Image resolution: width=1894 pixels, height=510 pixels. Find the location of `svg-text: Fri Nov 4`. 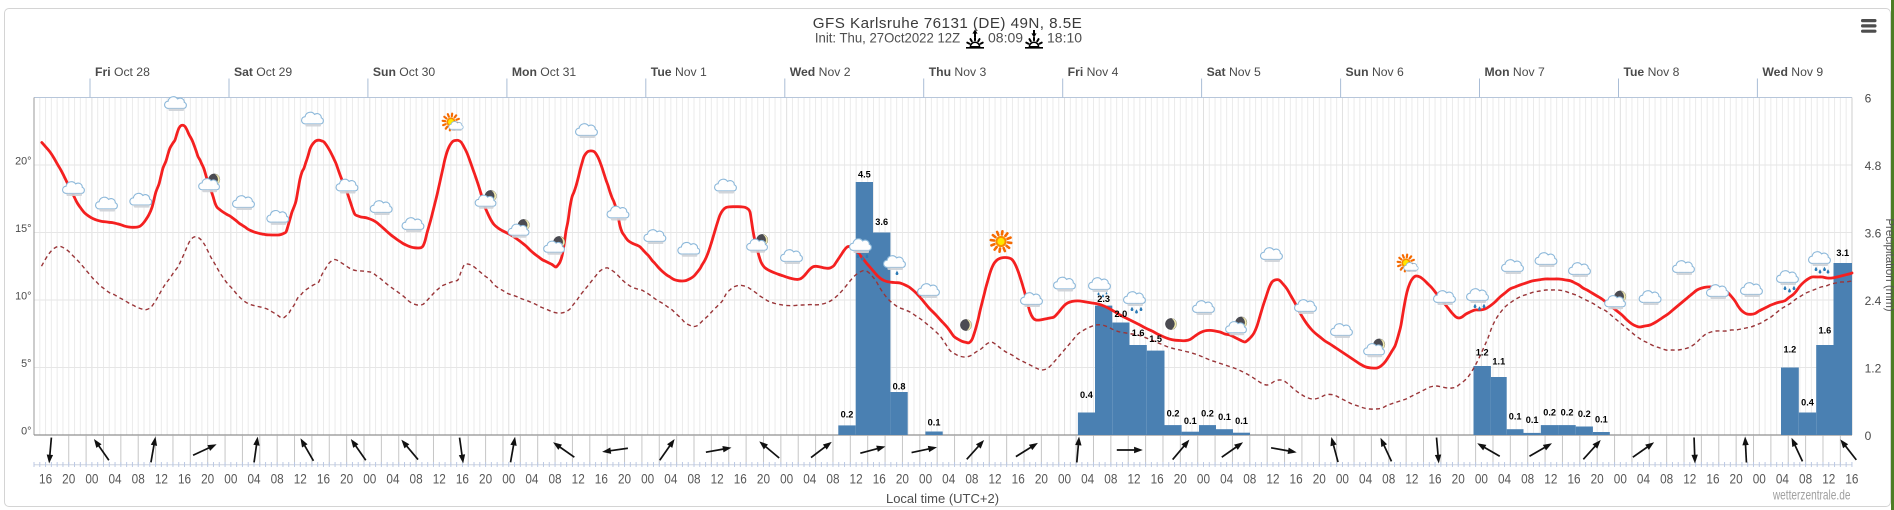

svg-text: Fri Nov 4 is located at coordinates (1093, 72).